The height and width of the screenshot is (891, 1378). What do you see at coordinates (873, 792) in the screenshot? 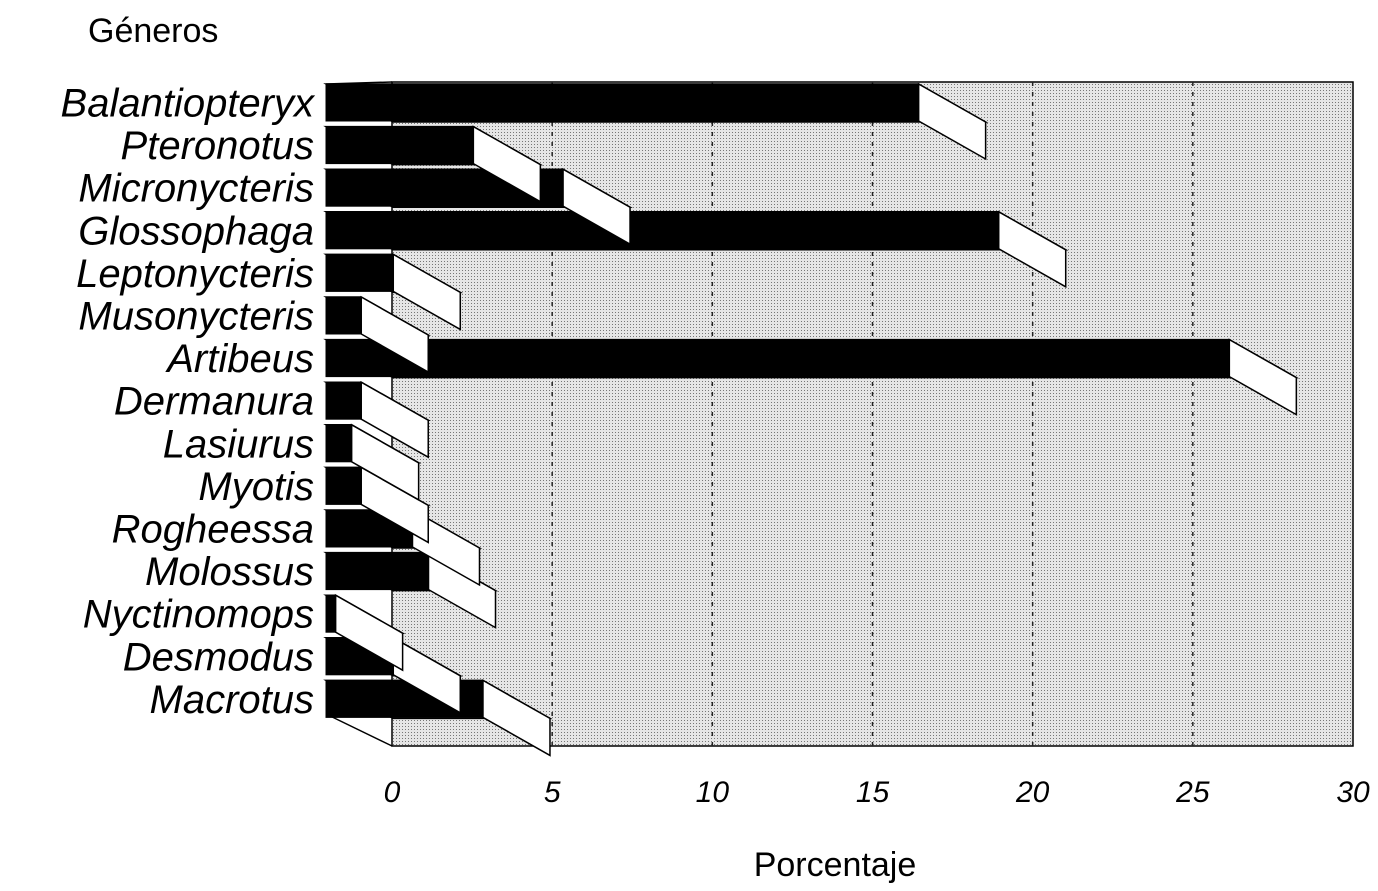
I see `x-tick-label: 15` at bounding box center [873, 792].